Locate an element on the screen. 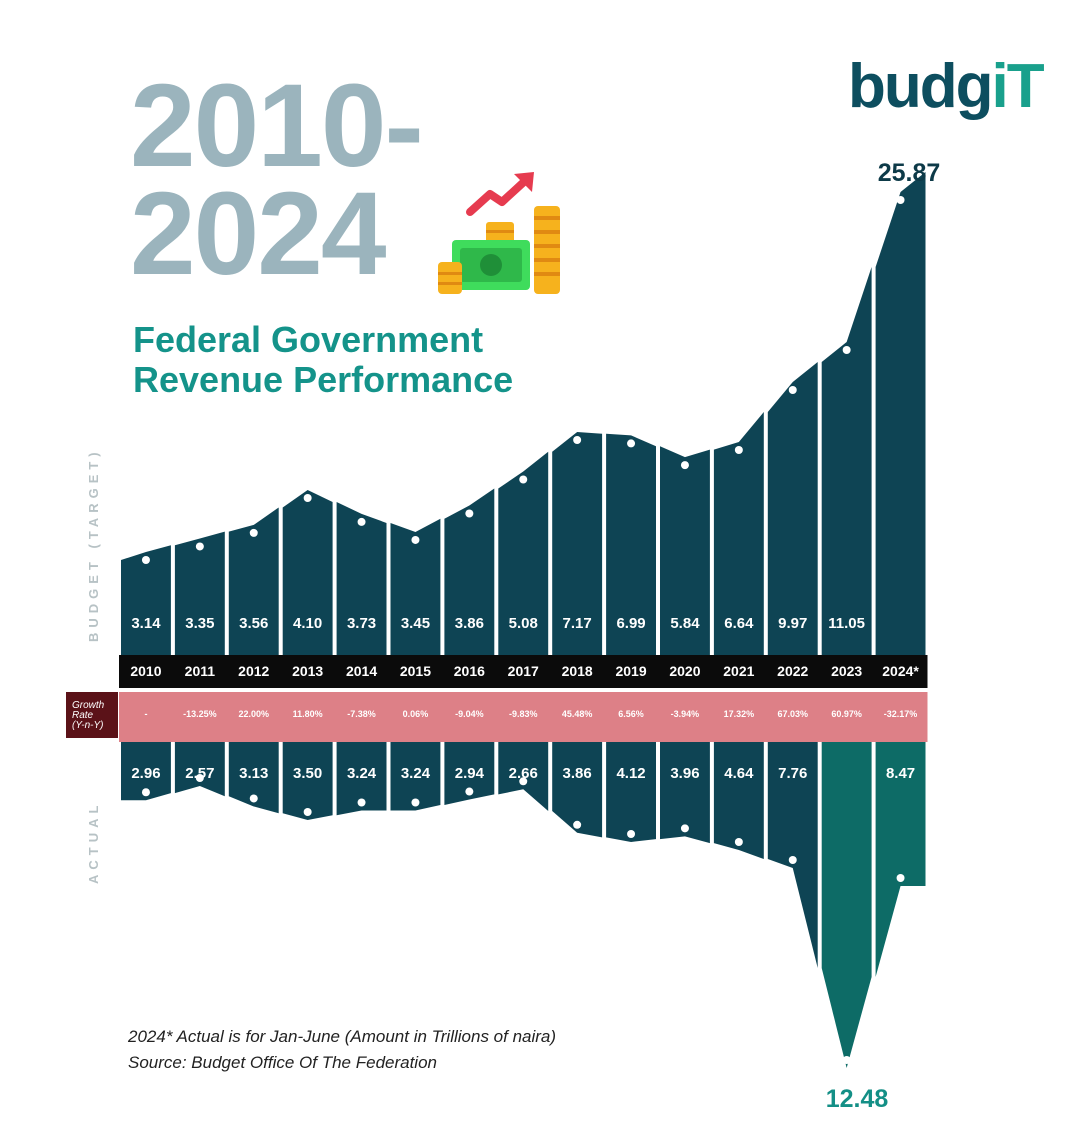 The width and height of the screenshot is (1080, 1148). year-tick-label: 2016 is located at coordinates (469, 671).